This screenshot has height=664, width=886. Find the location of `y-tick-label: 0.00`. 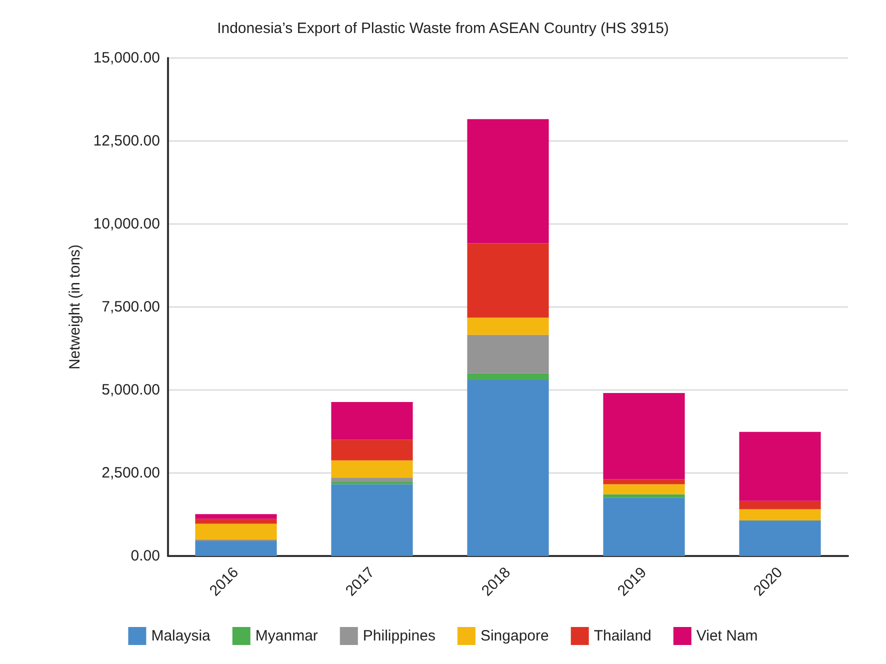

y-tick-label: 0.00 is located at coordinates (145, 556).